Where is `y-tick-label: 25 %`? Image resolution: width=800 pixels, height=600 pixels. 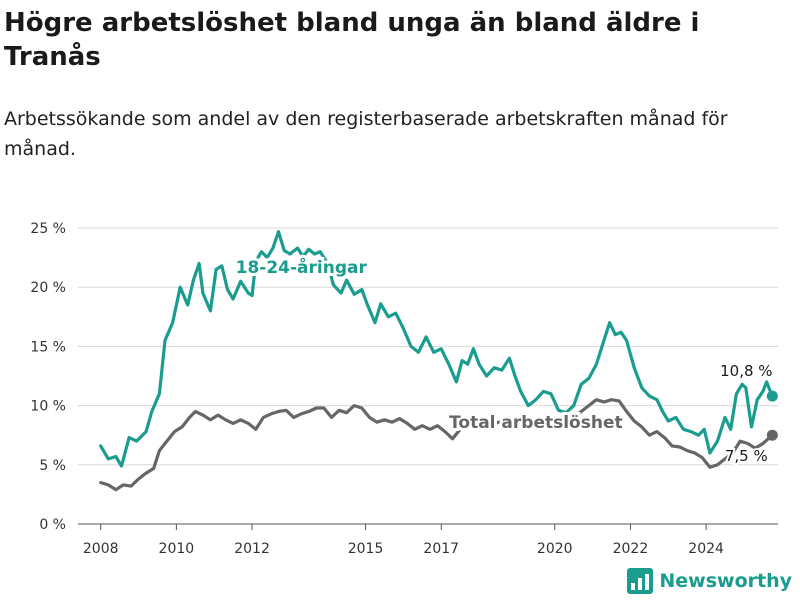
y-tick-label: 25 % is located at coordinates (48, 229).